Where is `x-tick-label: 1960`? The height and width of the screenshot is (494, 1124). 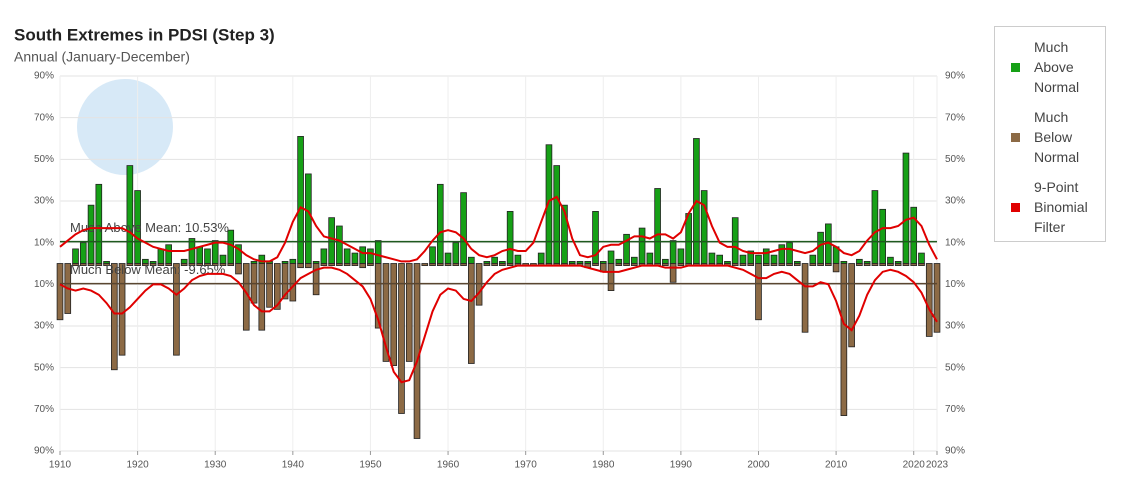
x-tick-label: 1960 is located at coordinates (448, 465).